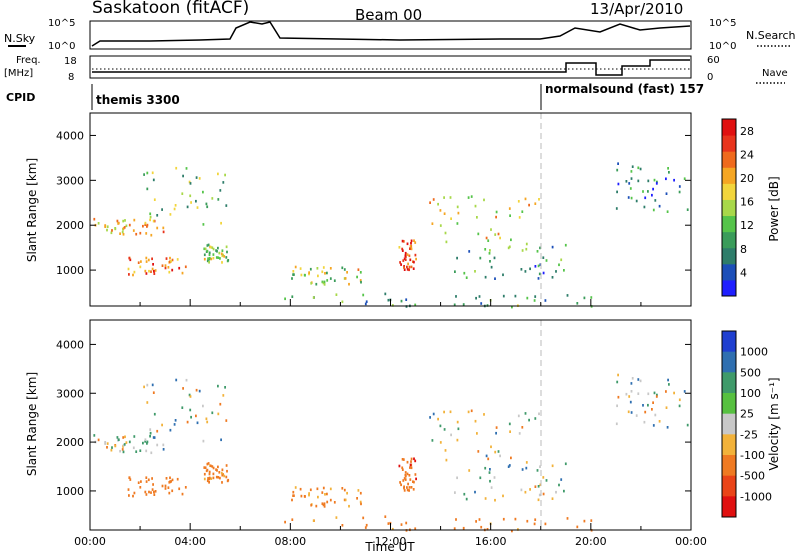 This screenshot has height=554, width=800. Describe the element at coordinates (729, 445) in the screenshot. I see `velocity-colorbar-swatch` at that location.